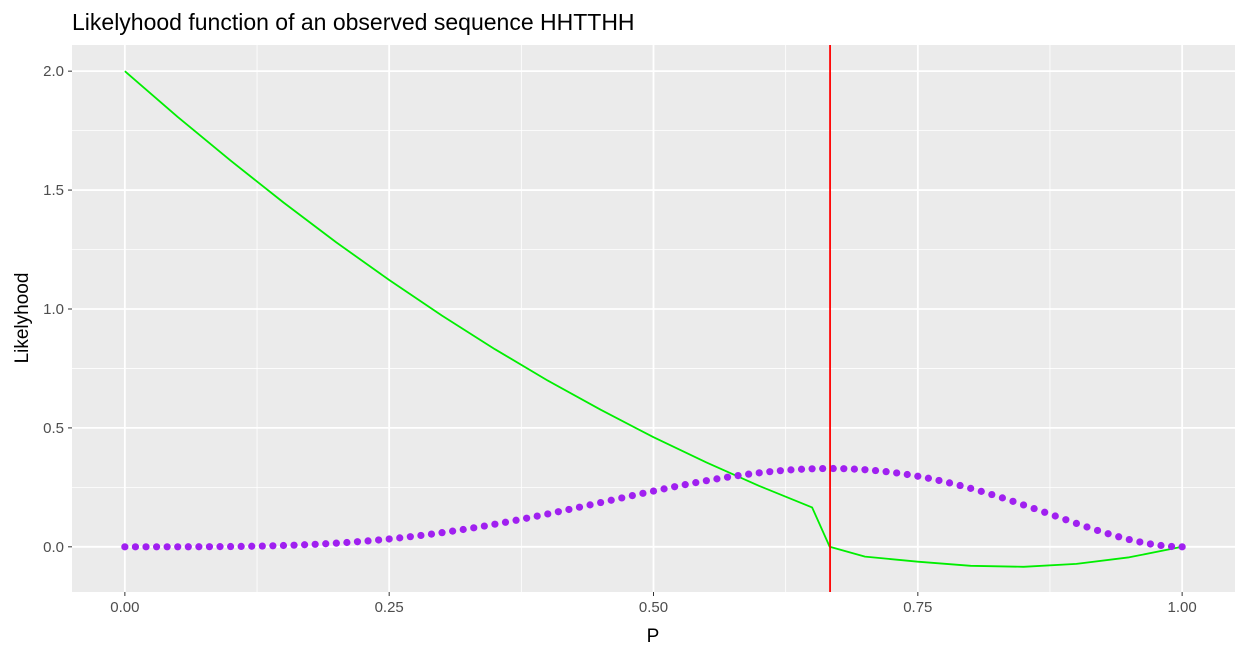  I want to click on y-tick-label: 1.5, so click(53, 190).